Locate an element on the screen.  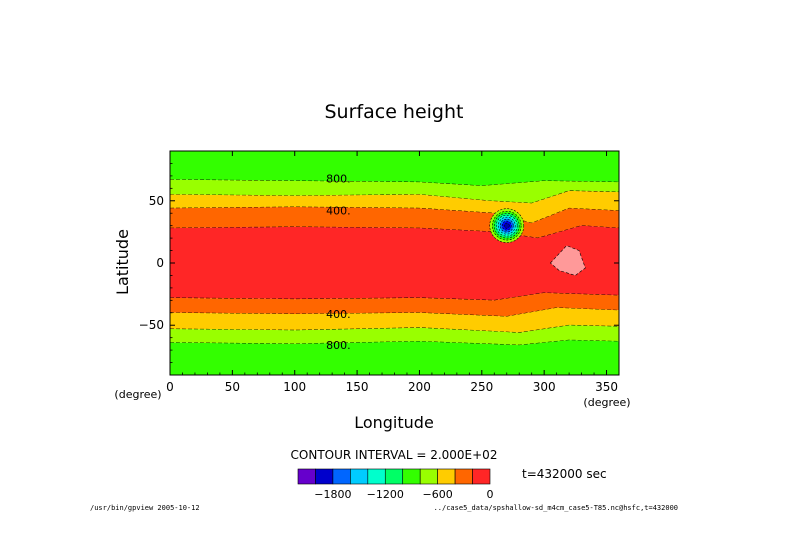
contour-line-zonal-north-yellow is located at coordinates (394, 215).